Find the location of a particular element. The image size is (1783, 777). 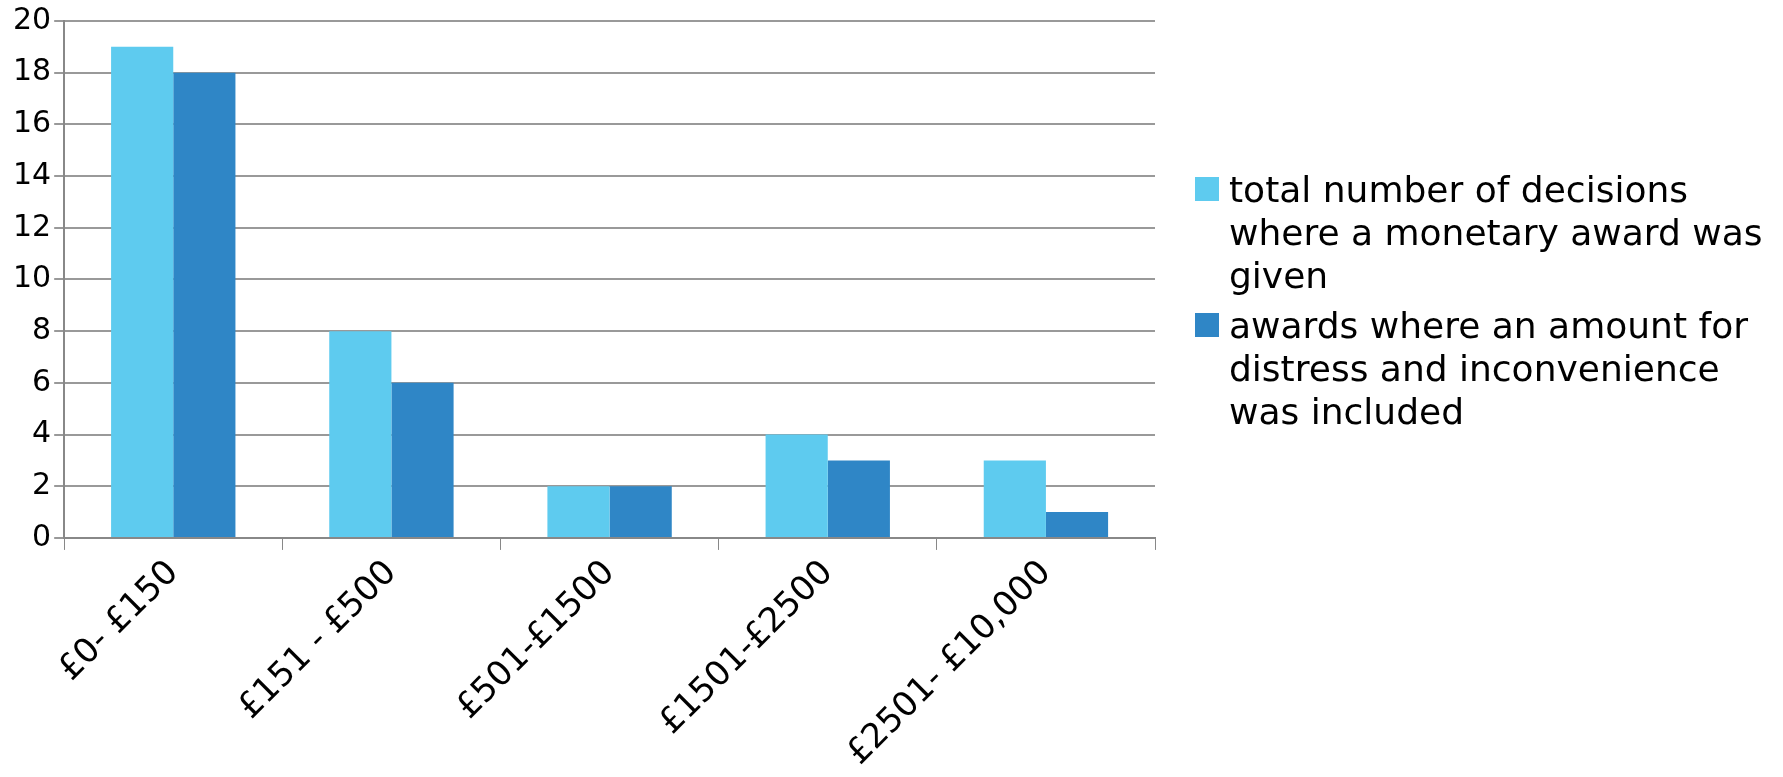

y-tick-label: 12 is located at coordinates (32, 225).